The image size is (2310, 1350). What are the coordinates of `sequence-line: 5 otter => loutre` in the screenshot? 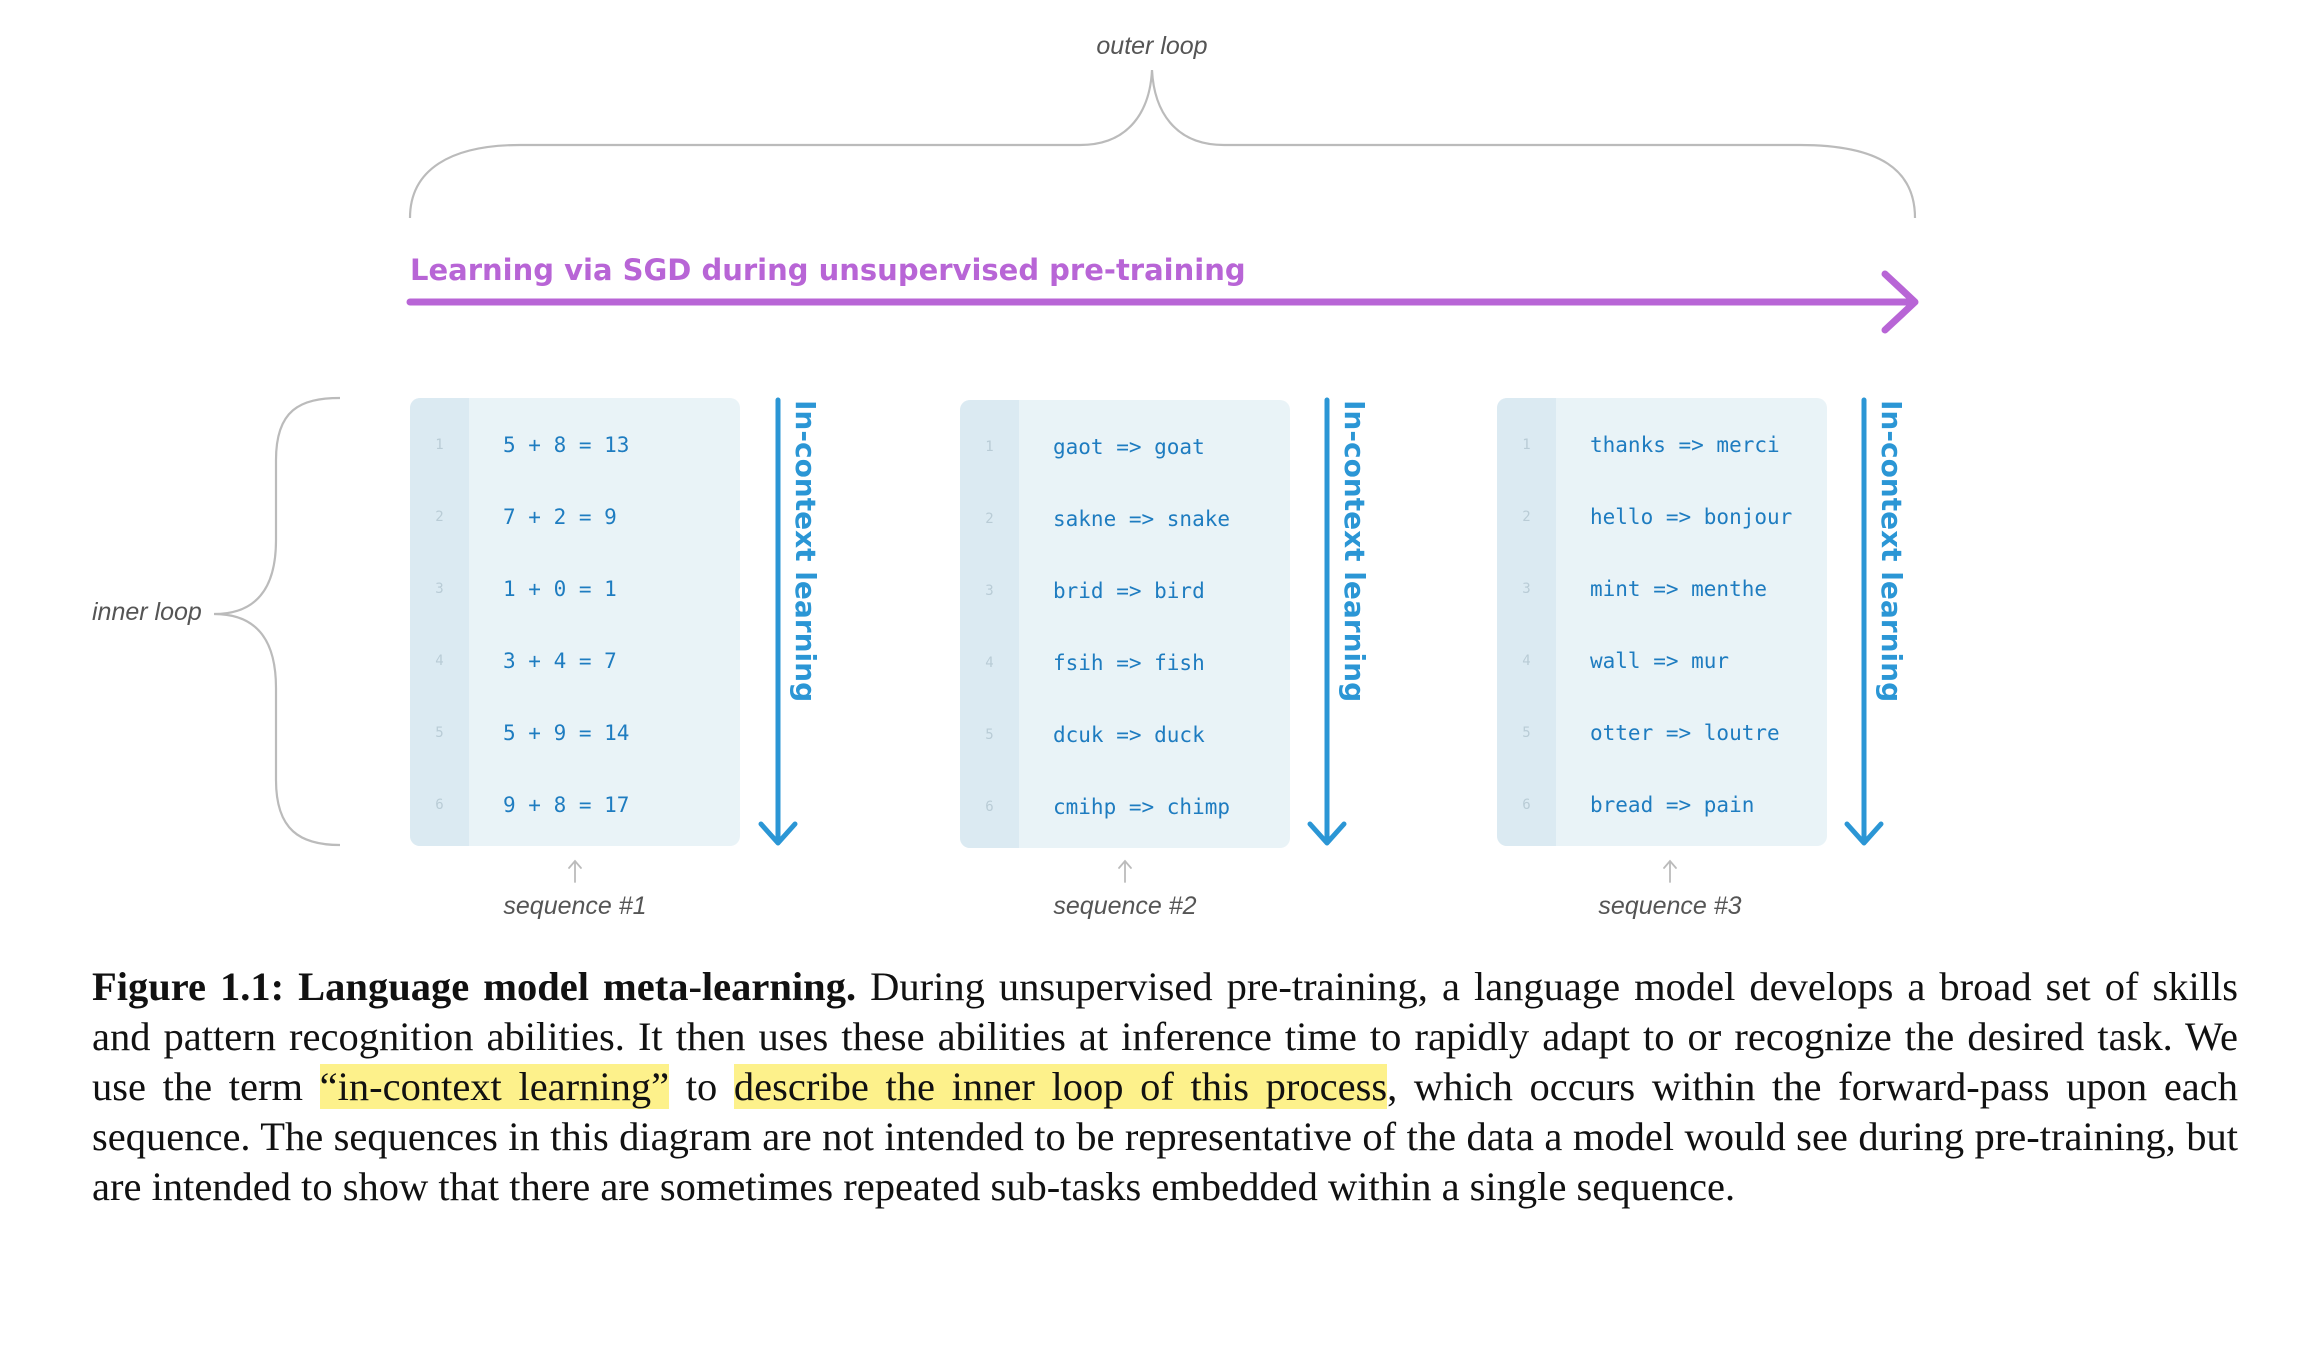 It's located at (1662, 736).